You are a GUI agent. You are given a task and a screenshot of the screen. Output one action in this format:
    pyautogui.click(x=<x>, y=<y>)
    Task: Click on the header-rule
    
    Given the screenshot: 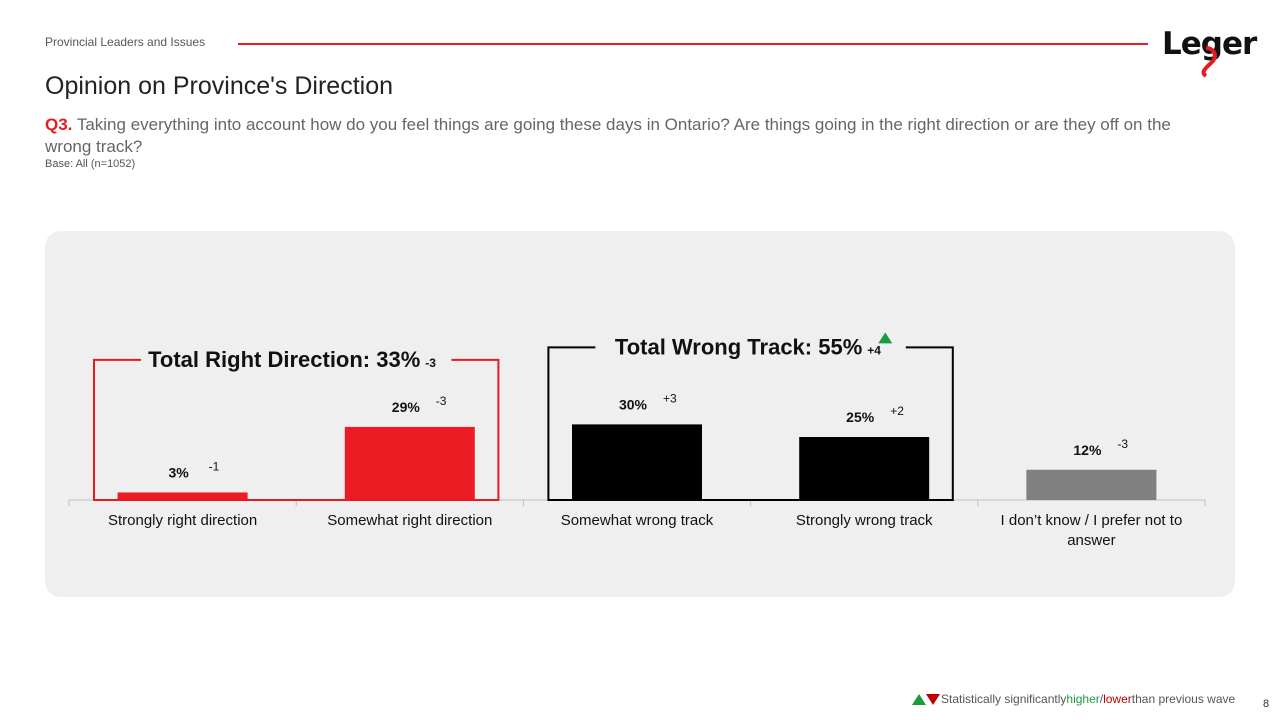 What is the action you would take?
    pyautogui.click(x=693, y=44)
    